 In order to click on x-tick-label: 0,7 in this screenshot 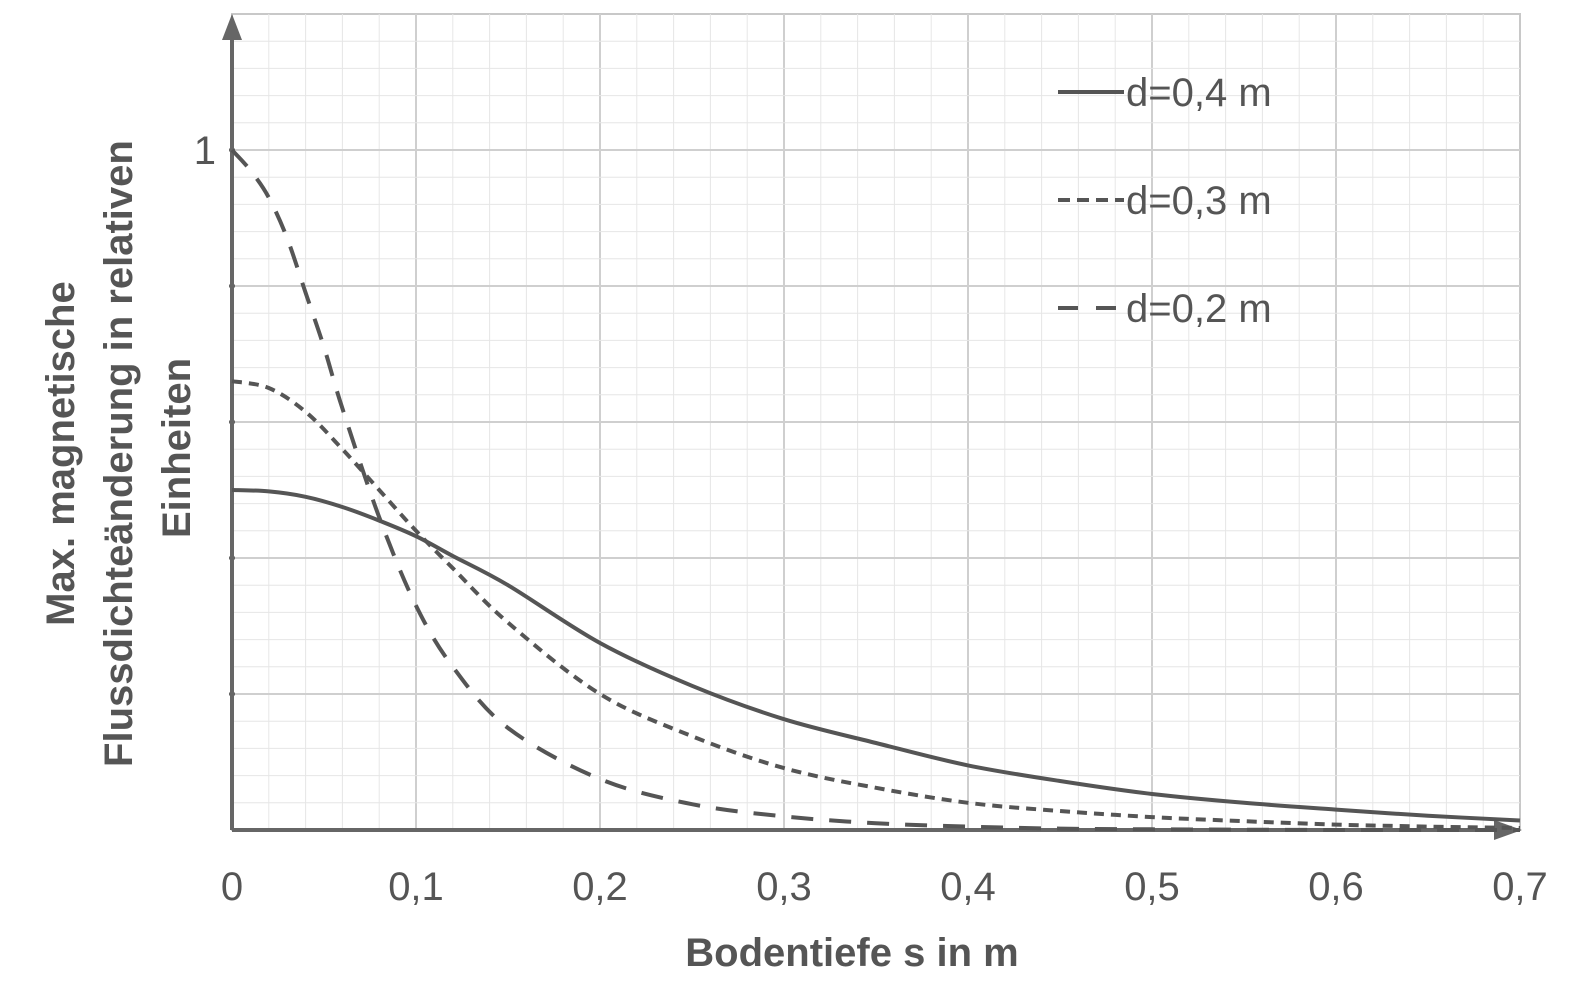, I will do `click(1520, 887)`.